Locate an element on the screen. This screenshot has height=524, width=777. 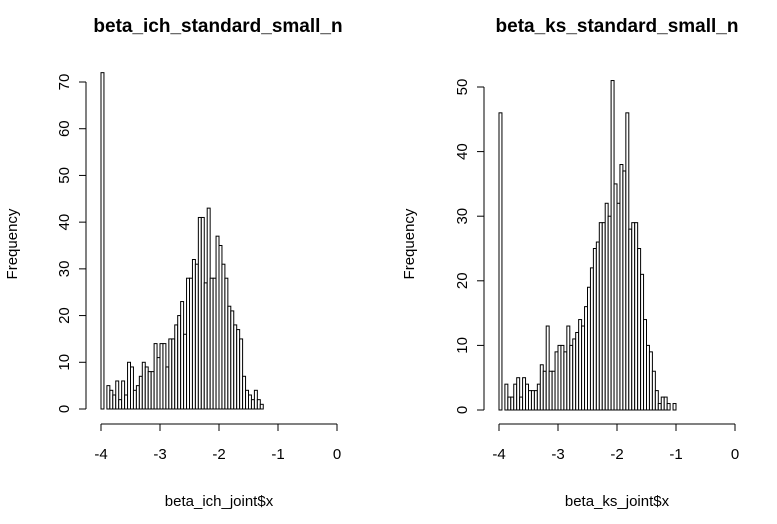
y-tick-label: 60 is located at coordinates (64, 128).